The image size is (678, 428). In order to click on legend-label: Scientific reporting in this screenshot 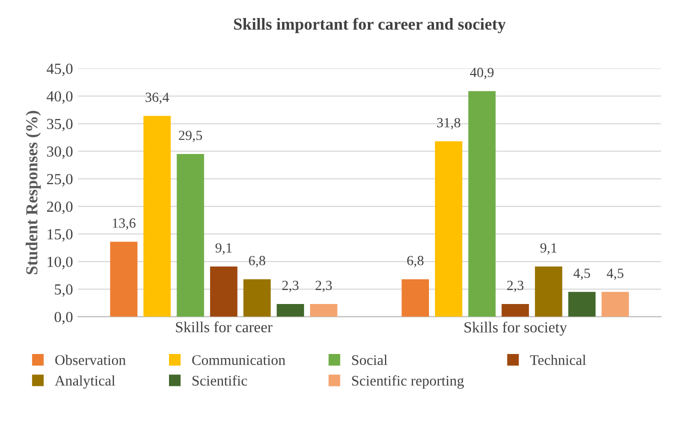, I will do `click(408, 382)`.